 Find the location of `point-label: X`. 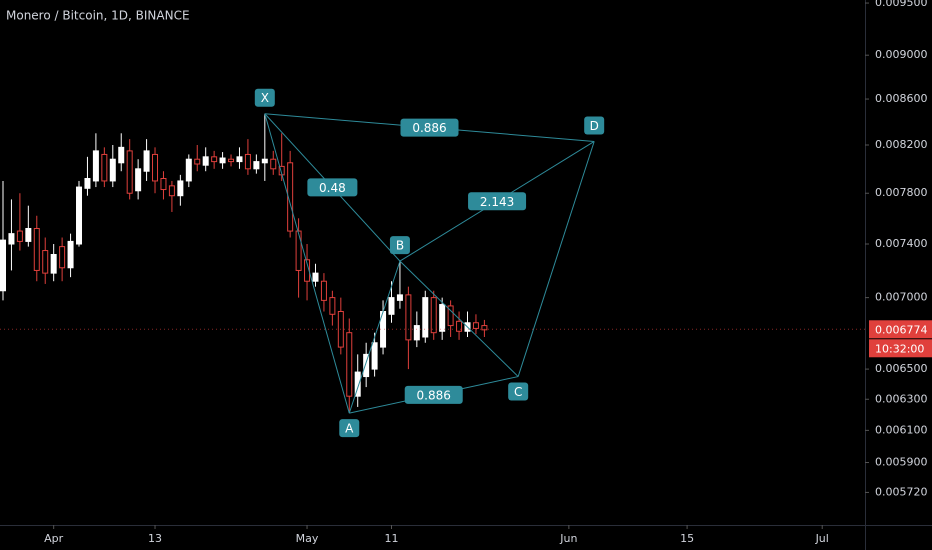

point-label: X is located at coordinates (265, 98).